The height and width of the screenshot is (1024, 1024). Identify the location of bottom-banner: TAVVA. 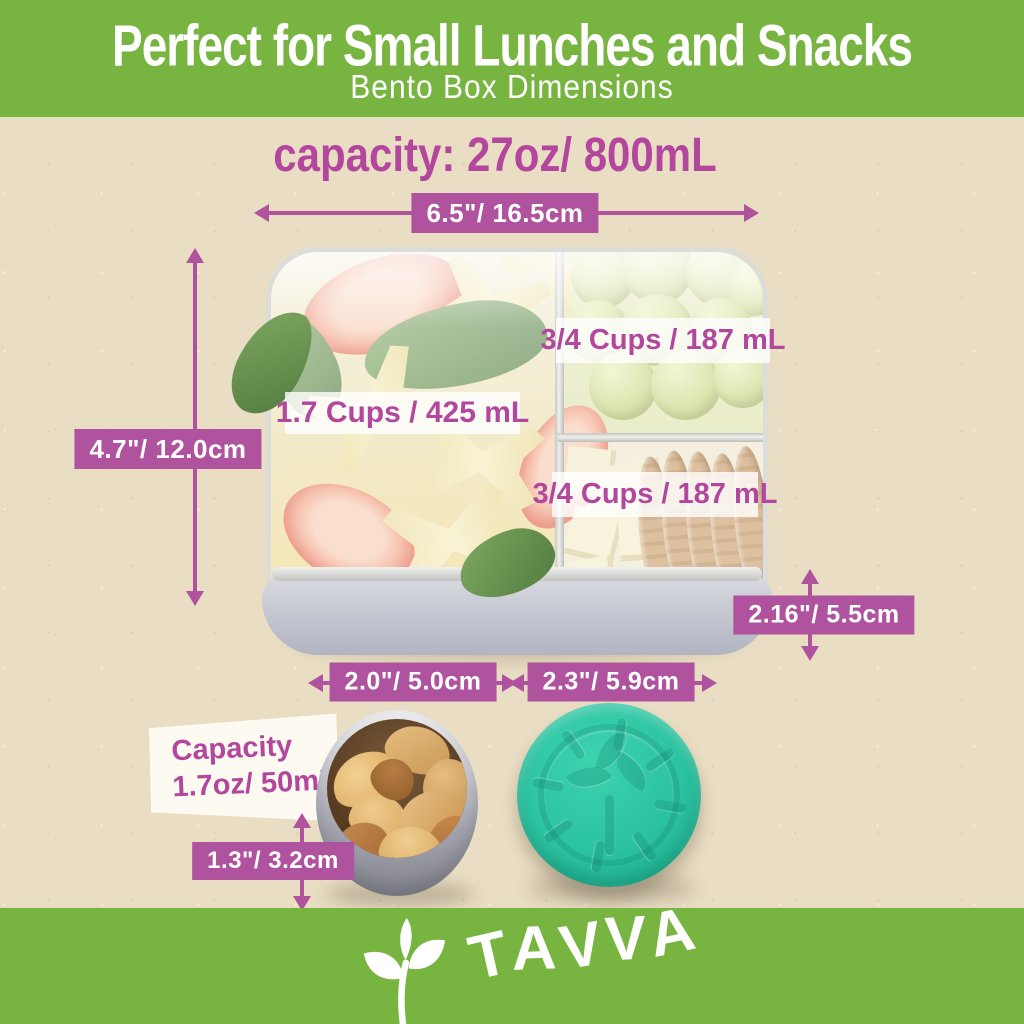
(512, 958).